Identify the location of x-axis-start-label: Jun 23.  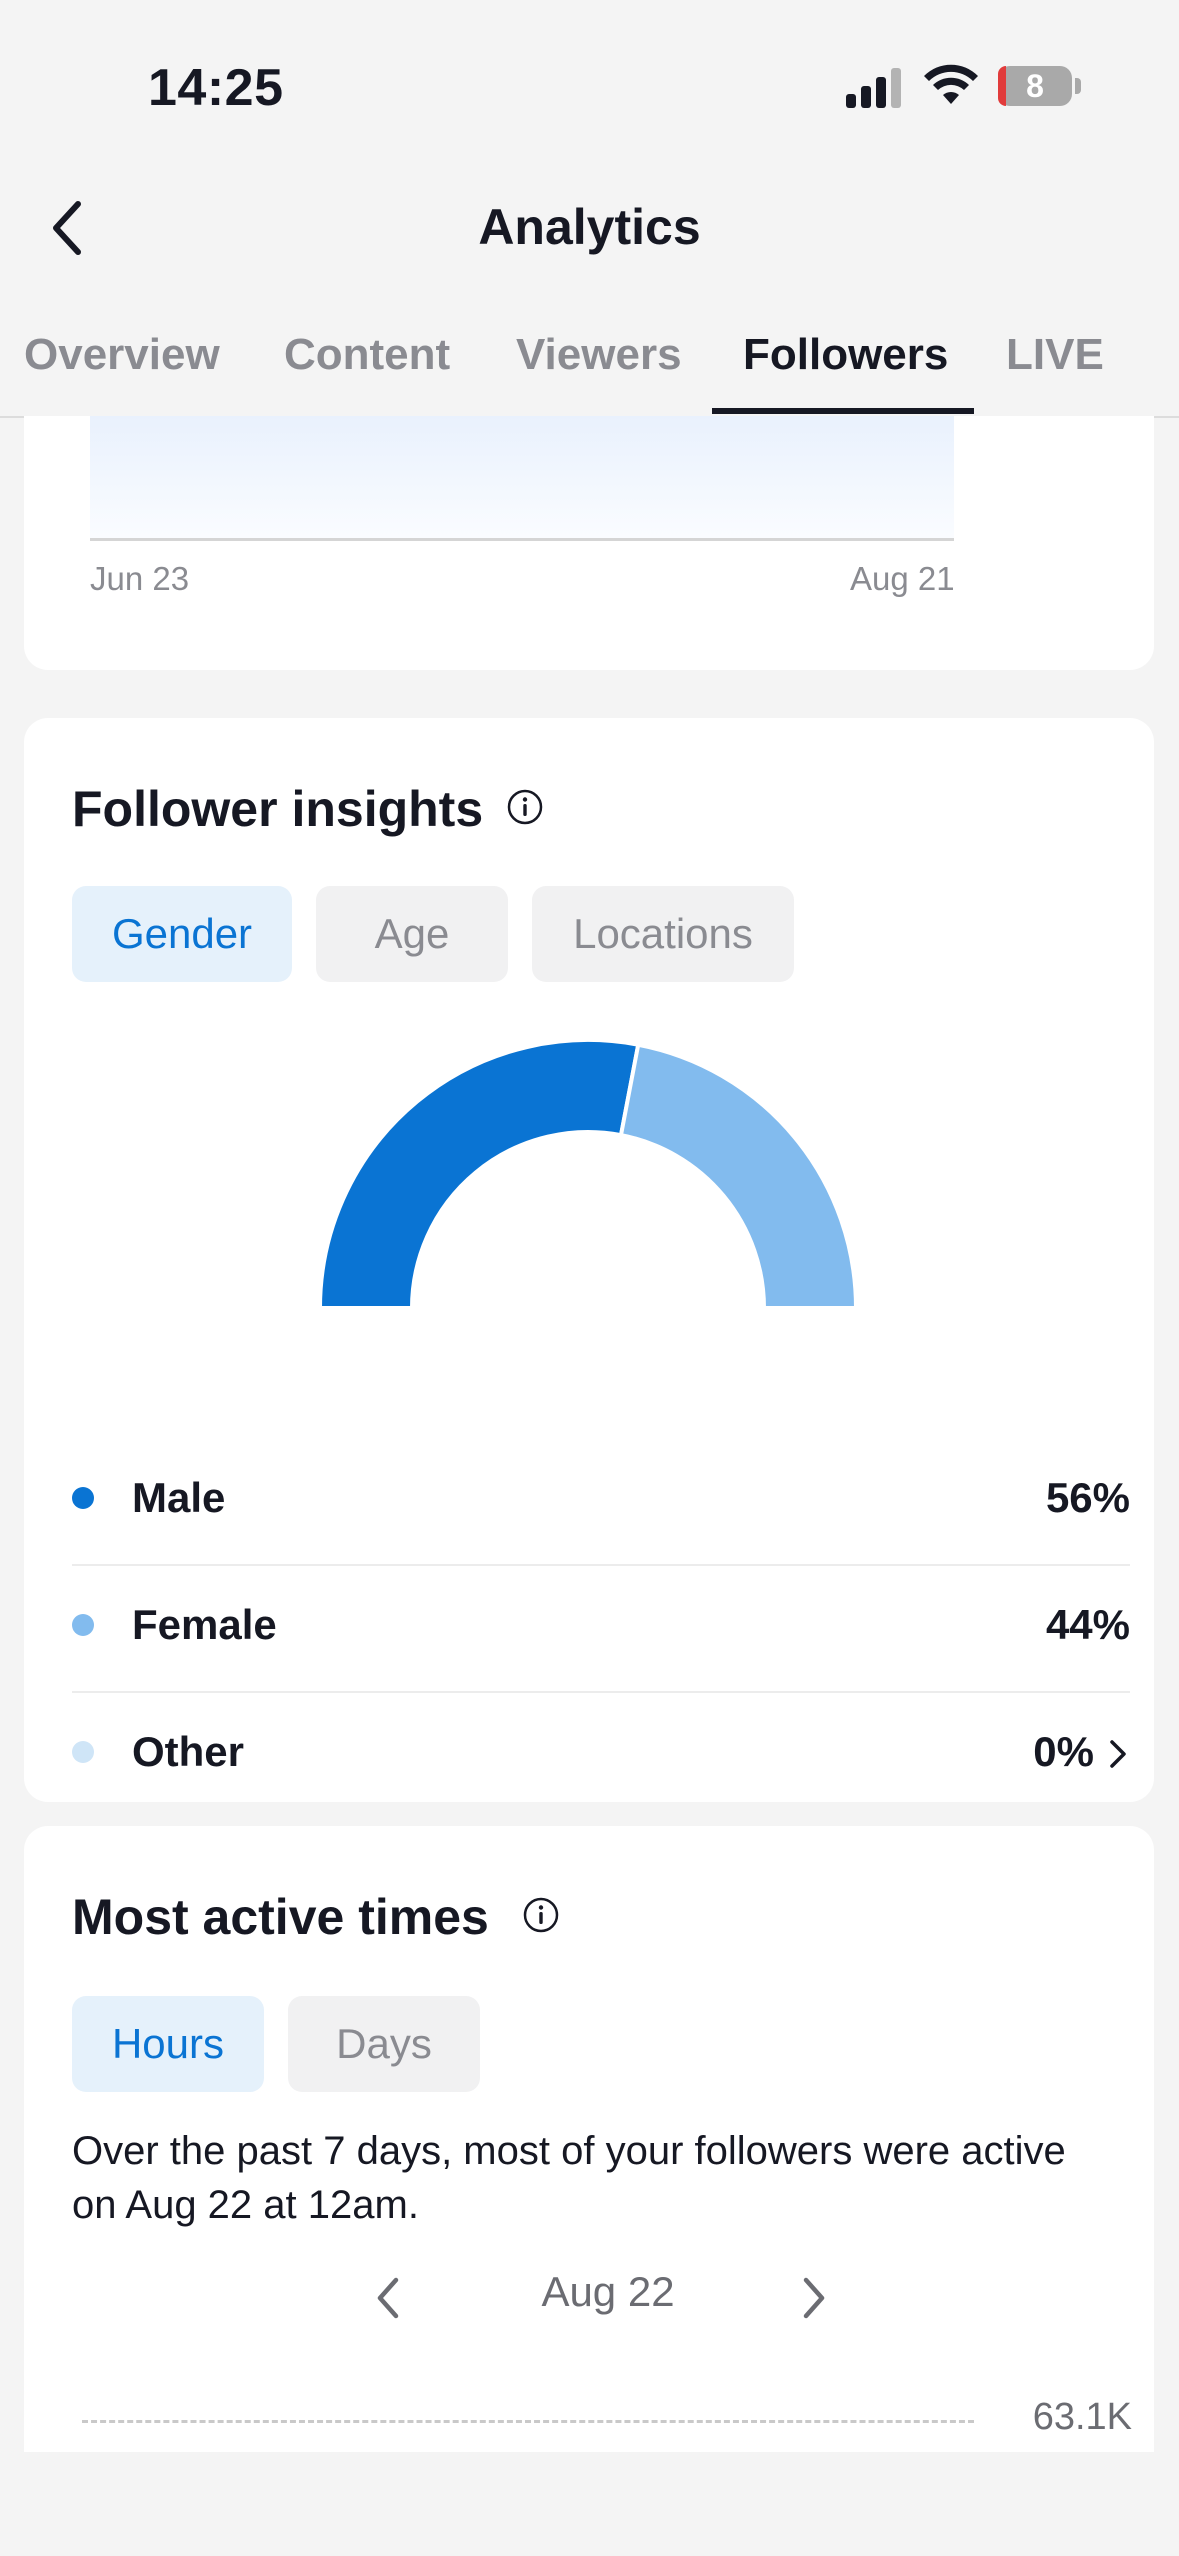
(140, 578).